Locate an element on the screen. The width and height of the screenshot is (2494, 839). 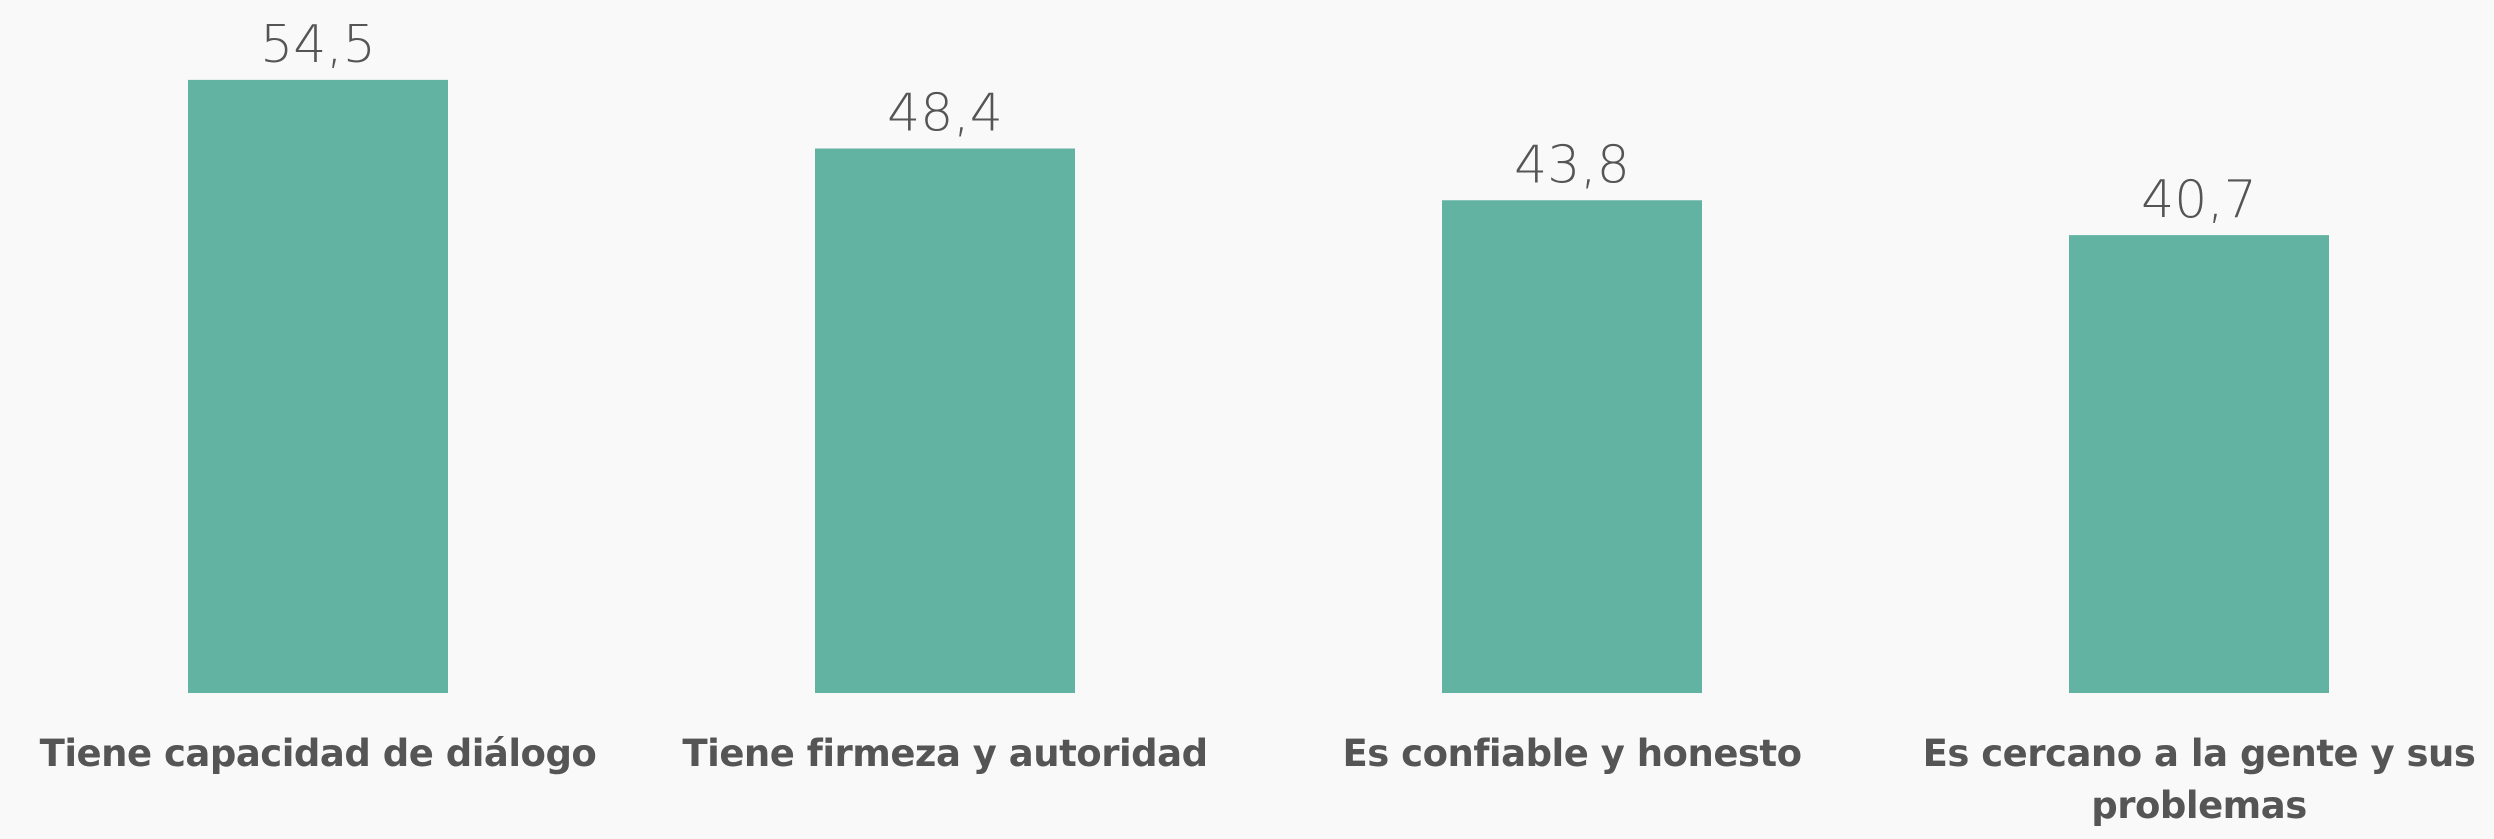
x-tick-label: Es confiable y honesto is located at coordinates (1572, 753).